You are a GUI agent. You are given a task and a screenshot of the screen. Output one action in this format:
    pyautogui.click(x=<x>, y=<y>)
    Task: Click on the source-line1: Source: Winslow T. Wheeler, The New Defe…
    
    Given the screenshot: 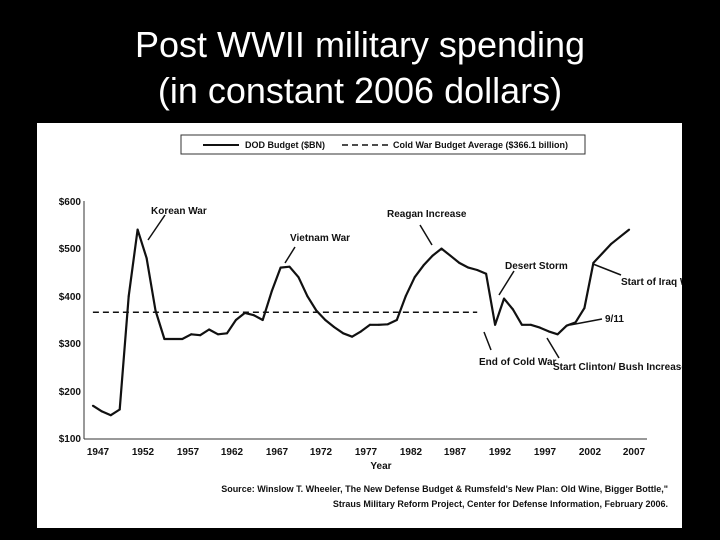 What is the action you would take?
    pyautogui.click(x=444, y=489)
    